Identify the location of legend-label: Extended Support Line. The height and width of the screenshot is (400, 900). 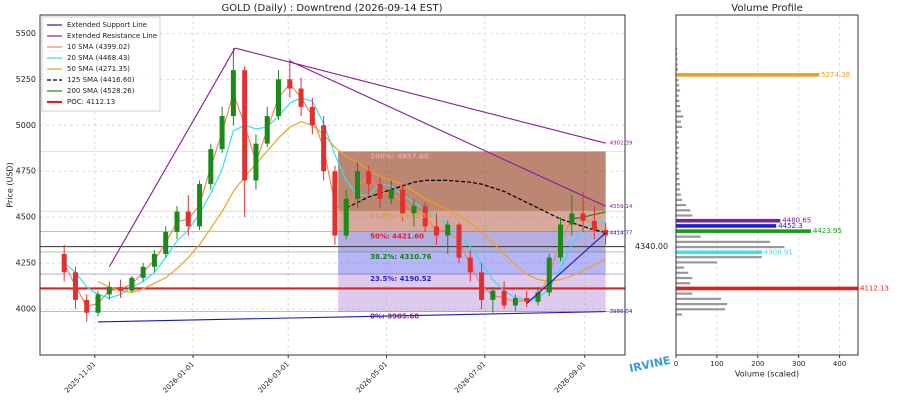
(107, 25).